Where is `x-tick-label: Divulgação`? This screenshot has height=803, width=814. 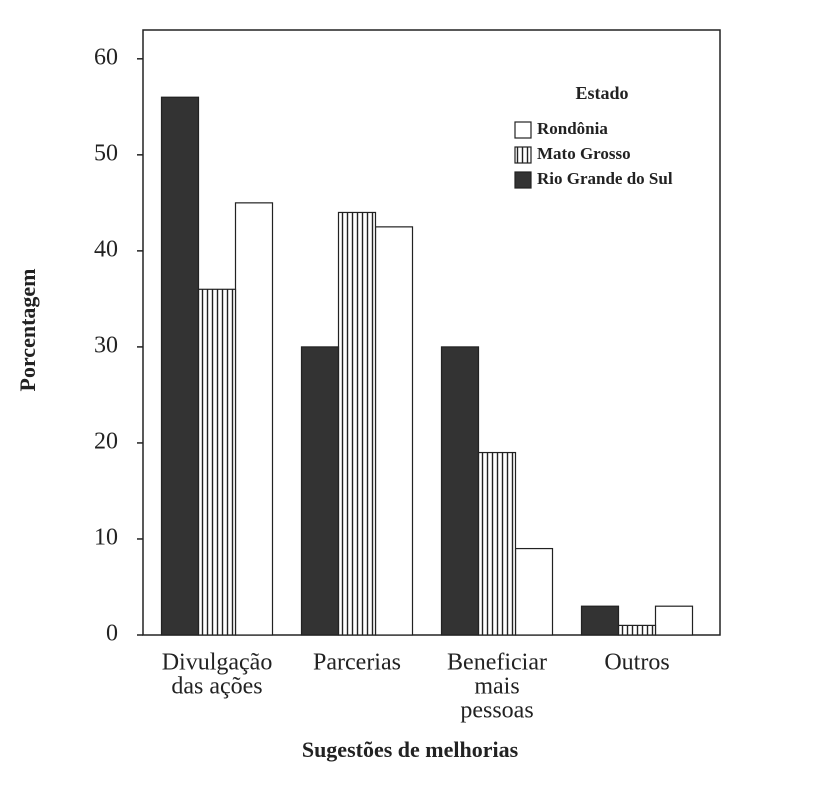
x-tick-label: Divulgação is located at coordinates (217, 663).